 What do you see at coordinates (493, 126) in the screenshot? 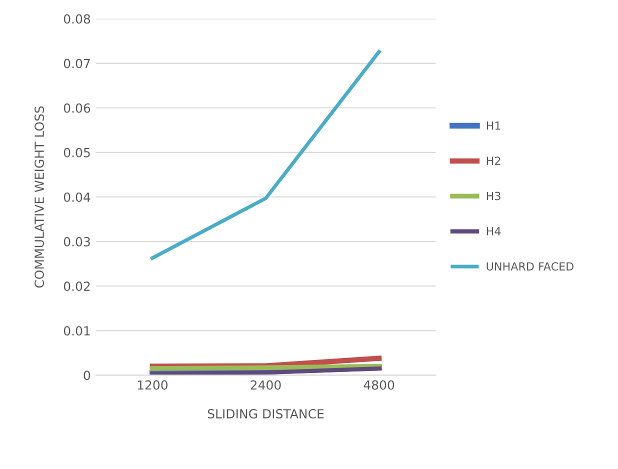
I see `legend-label: H1` at bounding box center [493, 126].